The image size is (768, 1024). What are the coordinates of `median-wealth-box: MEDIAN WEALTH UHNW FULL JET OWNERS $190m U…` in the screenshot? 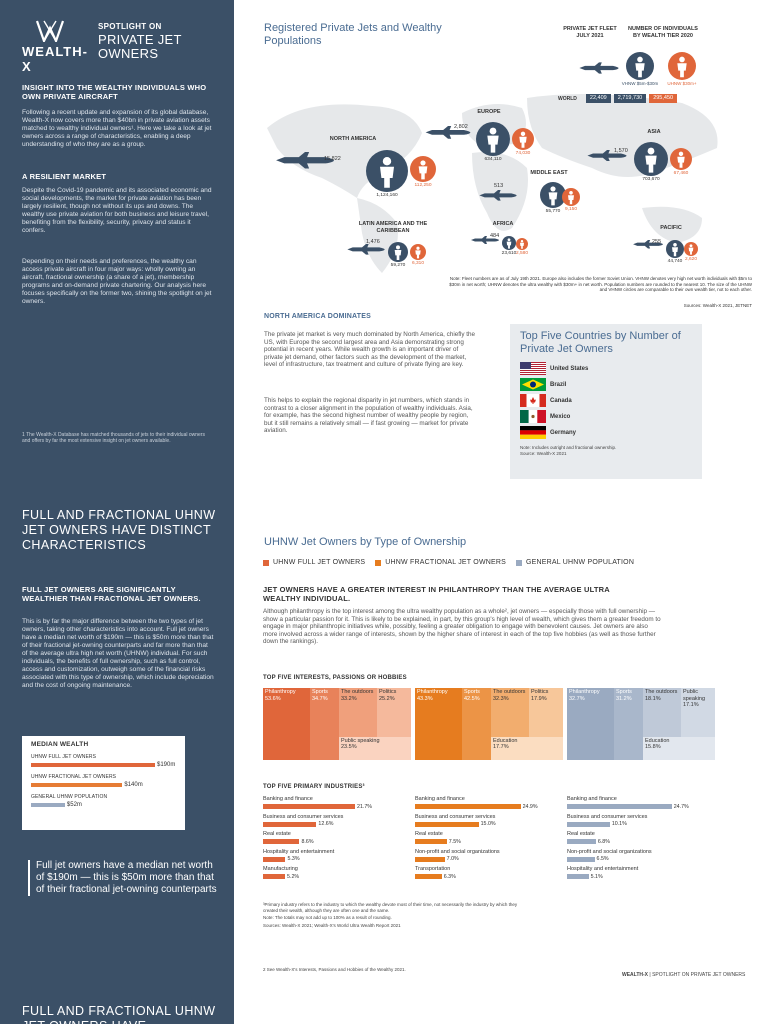 It's located at (103, 783).